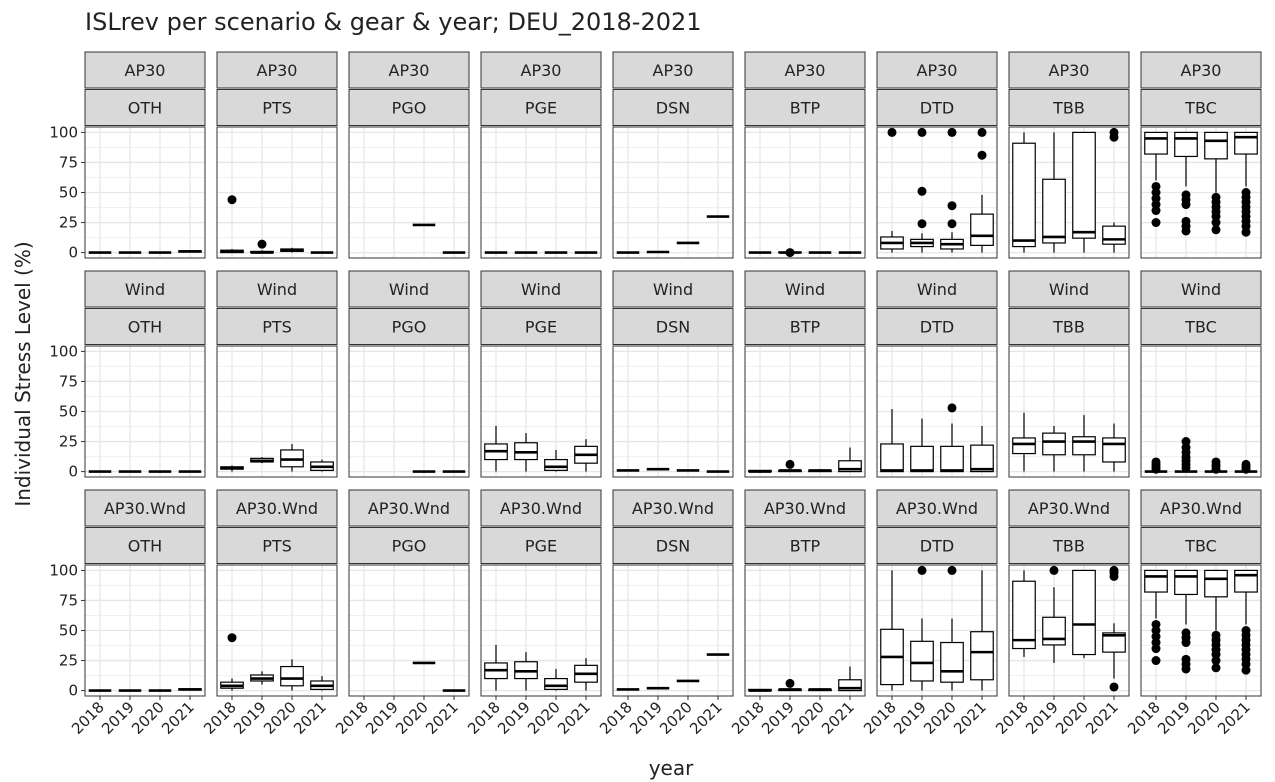  What do you see at coordinates (409, 155) in the screenshot?
I see `panel: AP30 PGO` at bounding box center [409, 155].